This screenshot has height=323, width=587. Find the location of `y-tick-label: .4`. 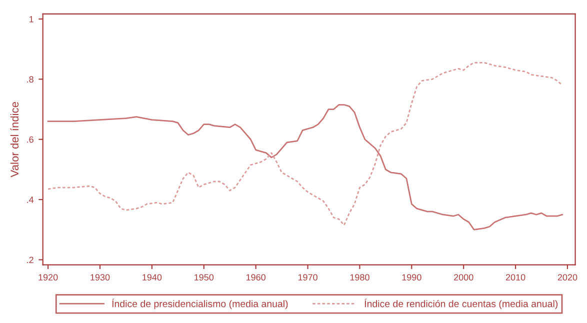

y-tick-label: .4 is located at coordinates (30, 199).